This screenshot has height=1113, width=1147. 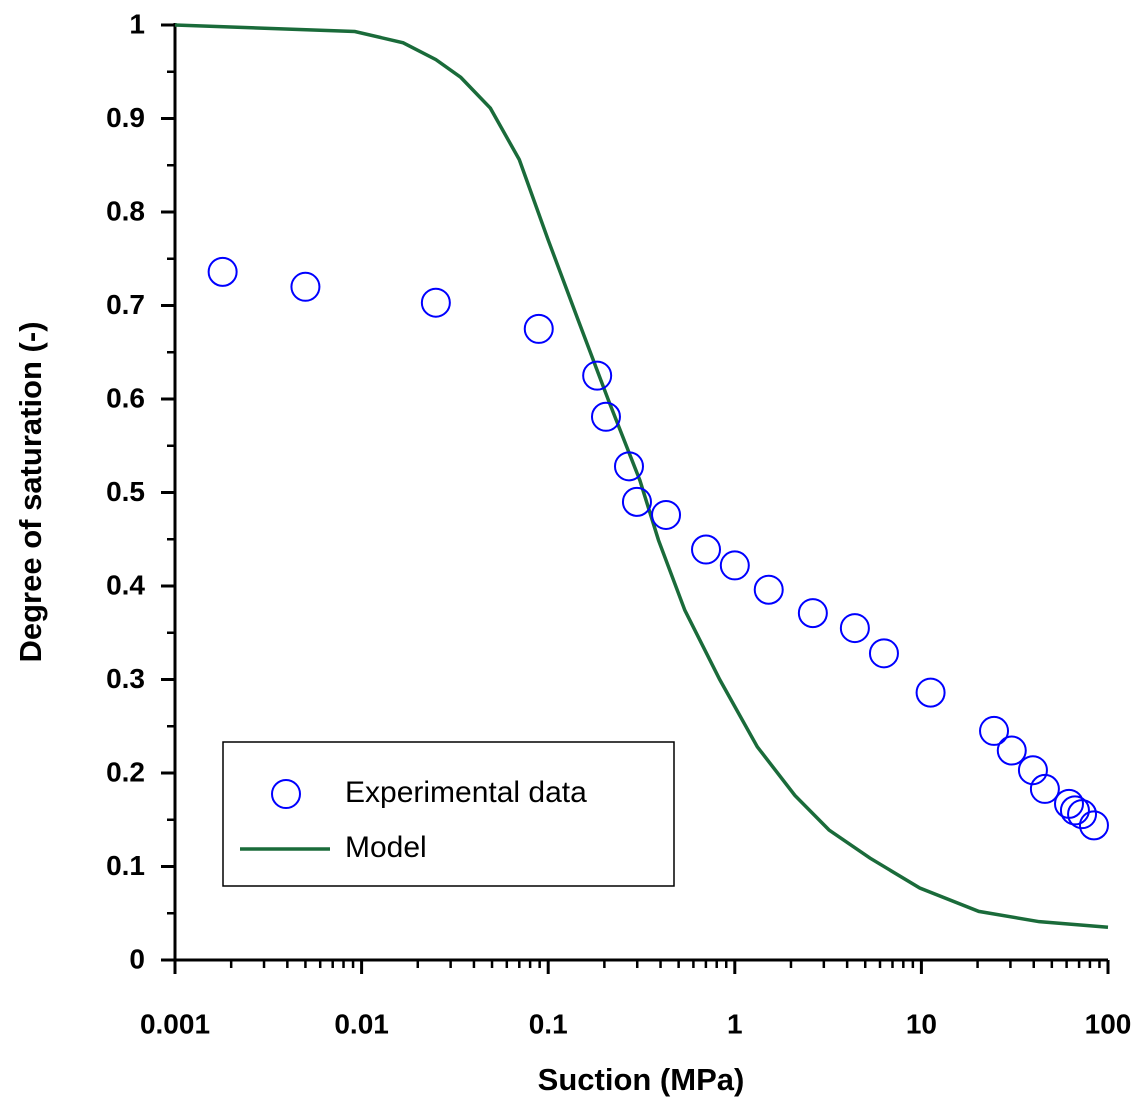 I want to click on y-tick-label: 1, so click(x=137, y=23).